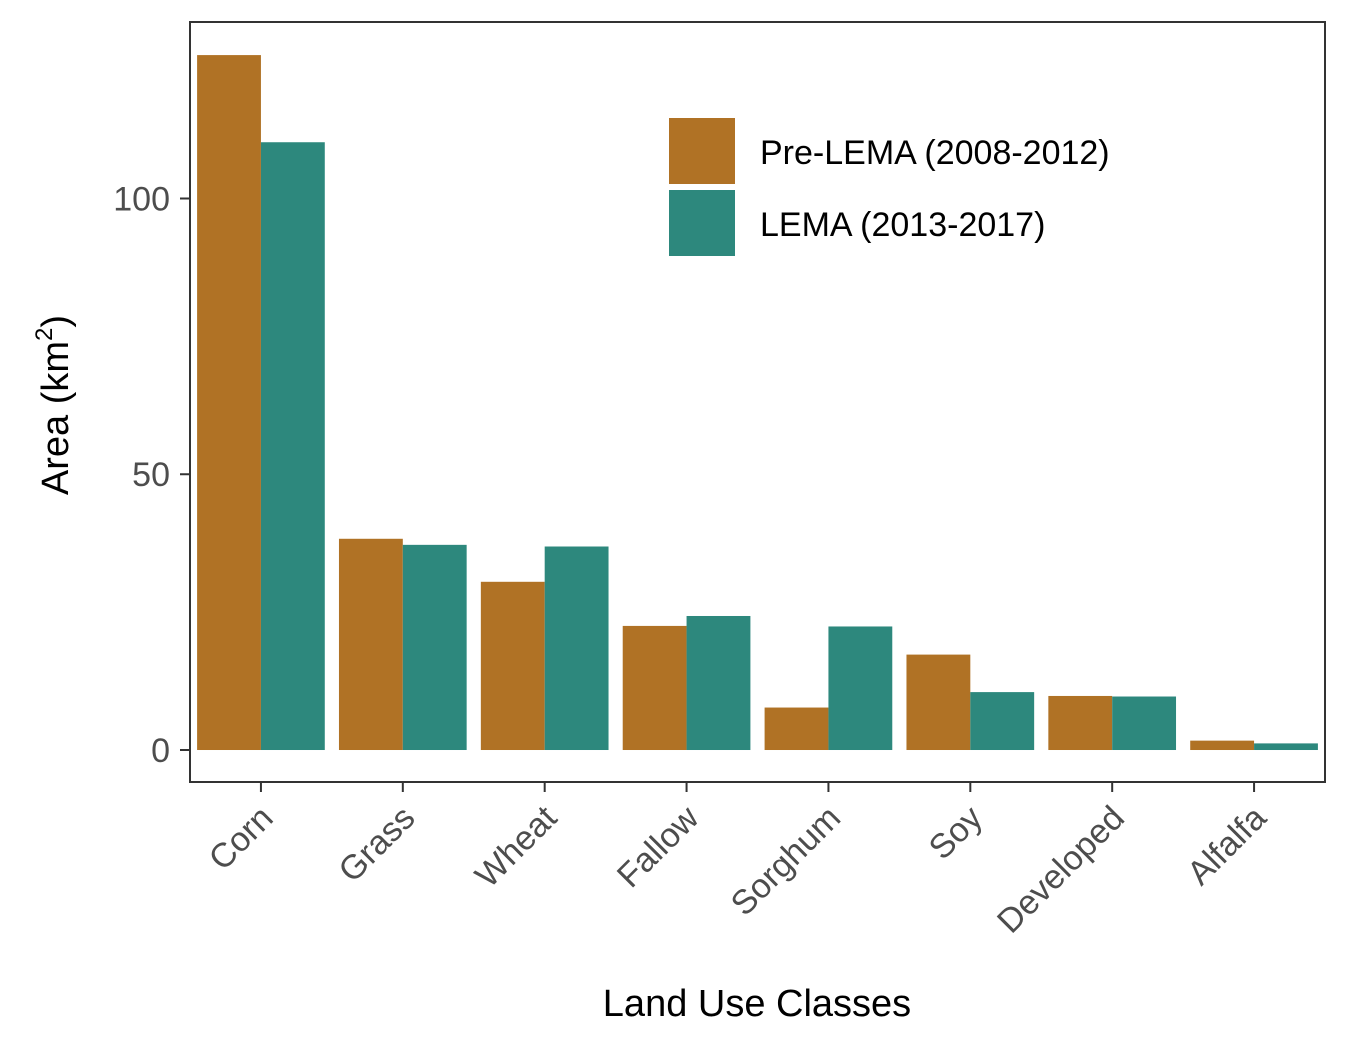 The width and height of the screenshot is (1350, 1050). I want to click on y-tick-label: 0, so click(160, 751).